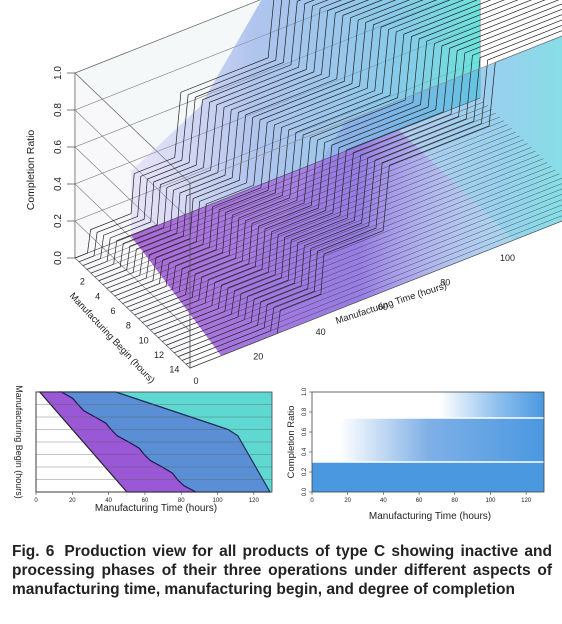 This screenshot has height=624, width=562. Describe the element at coordinates (174, 129) in the screenshot. I see `series-line` at that location.